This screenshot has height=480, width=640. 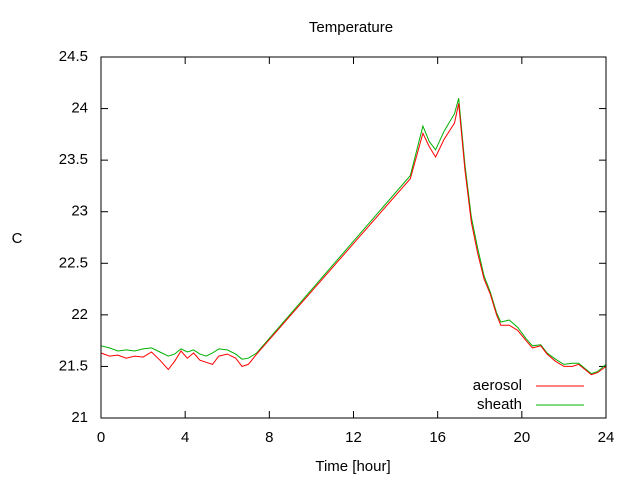 What do you see at coordinates (528, 395) in the screenshot?
I see `legend: aerosol sheath` at bounding box center [528, 395].